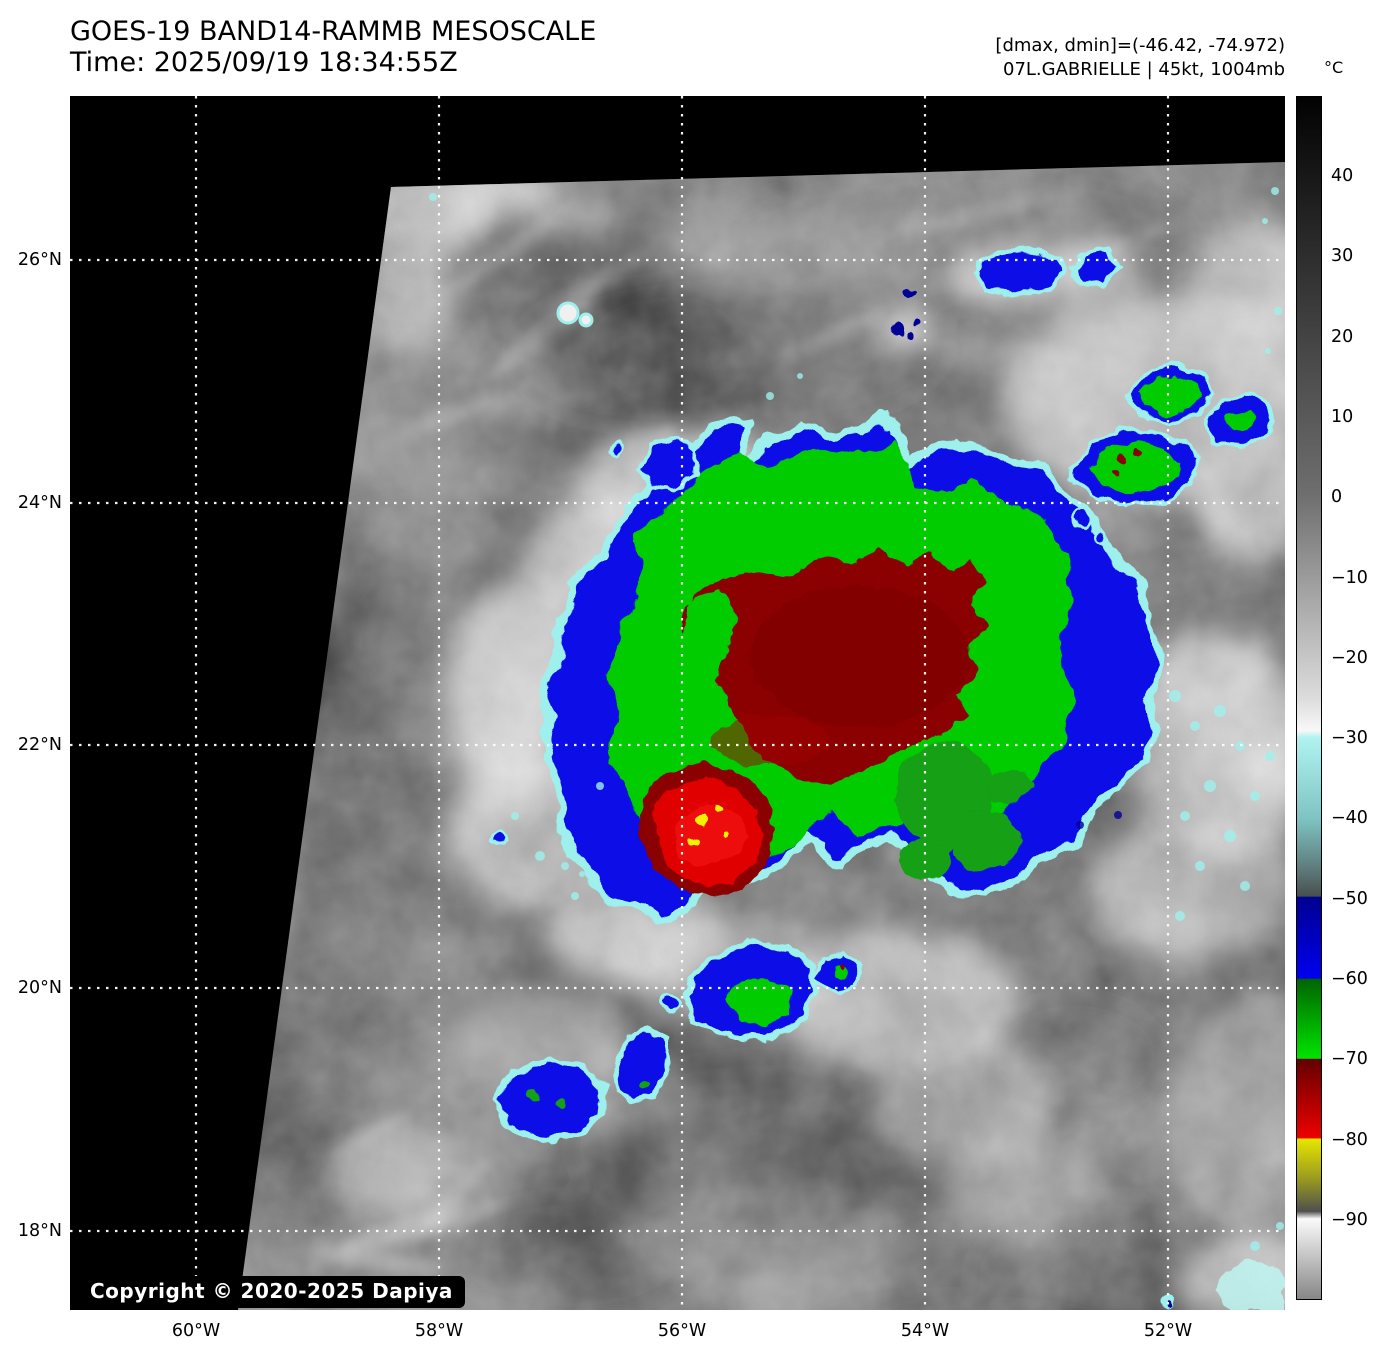 This screenshot has width=1390, height=1359. What do you see at coordinates (925, 1331) in the screenshot?
I see `lon-tick-label: 54°W` at bounding box center [925, 1331].